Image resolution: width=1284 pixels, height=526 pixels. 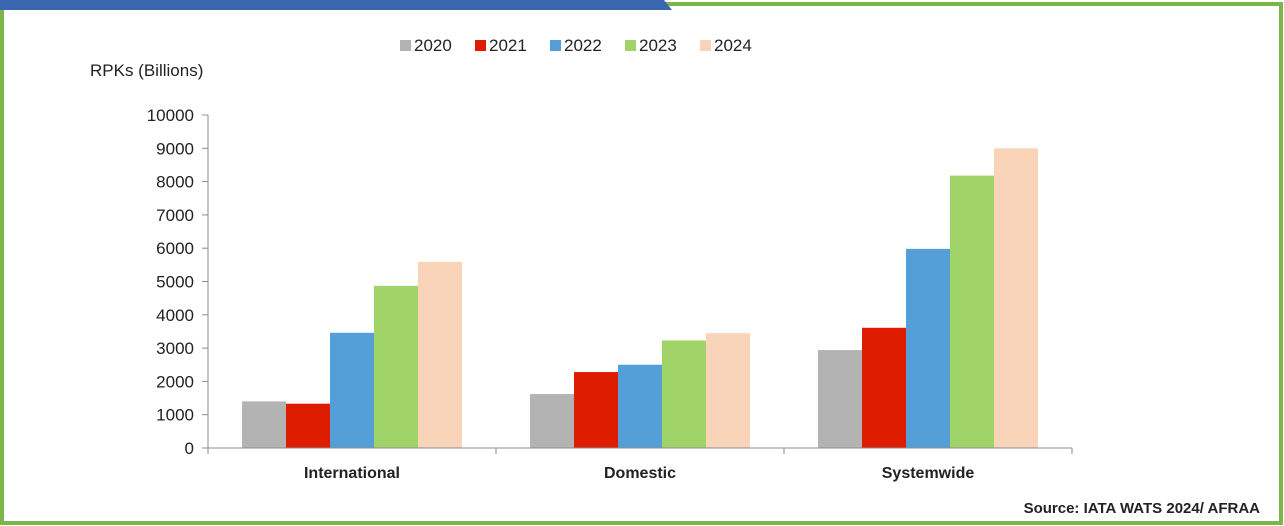 What do you see at coordinates (630, 45) in the screenshot?
I see `legend-swatch-2023` at bounding box center [630, 45].